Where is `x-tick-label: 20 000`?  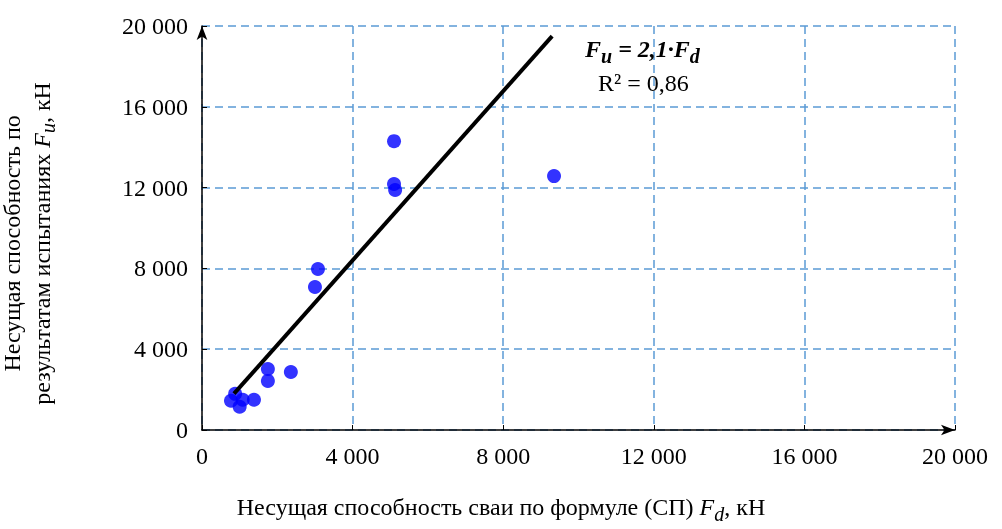
x-tick-label: 20 000 is located at coordinates (955, 456).